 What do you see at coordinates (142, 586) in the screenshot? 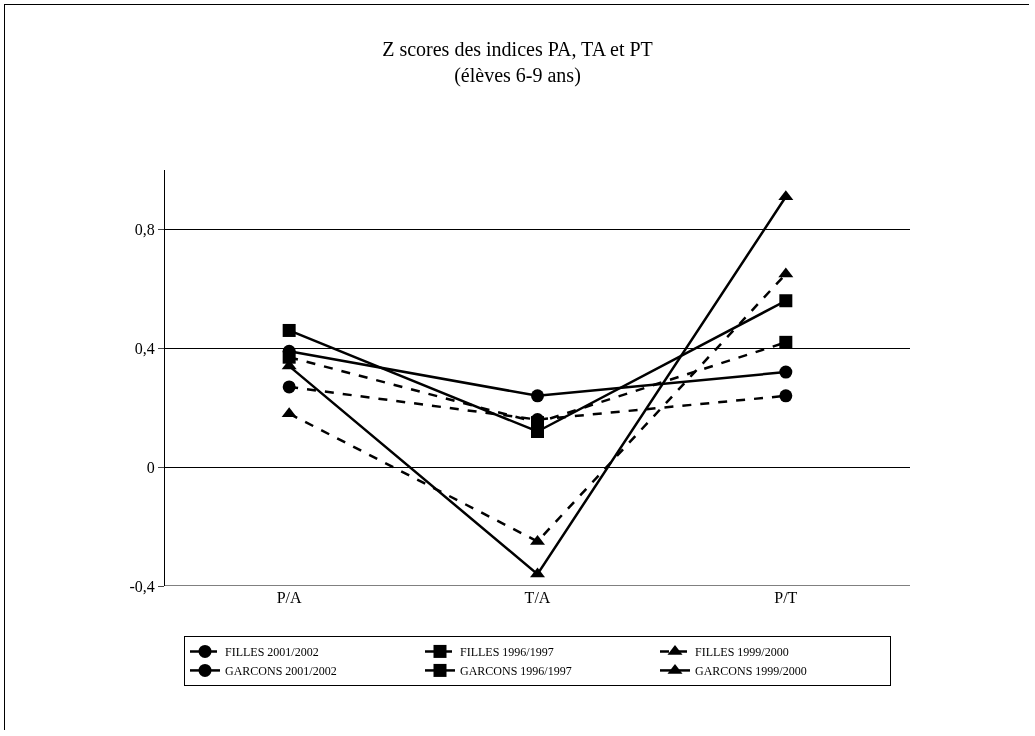
I see `y-tick-label: -0,4` at bounding box center [142, 586].